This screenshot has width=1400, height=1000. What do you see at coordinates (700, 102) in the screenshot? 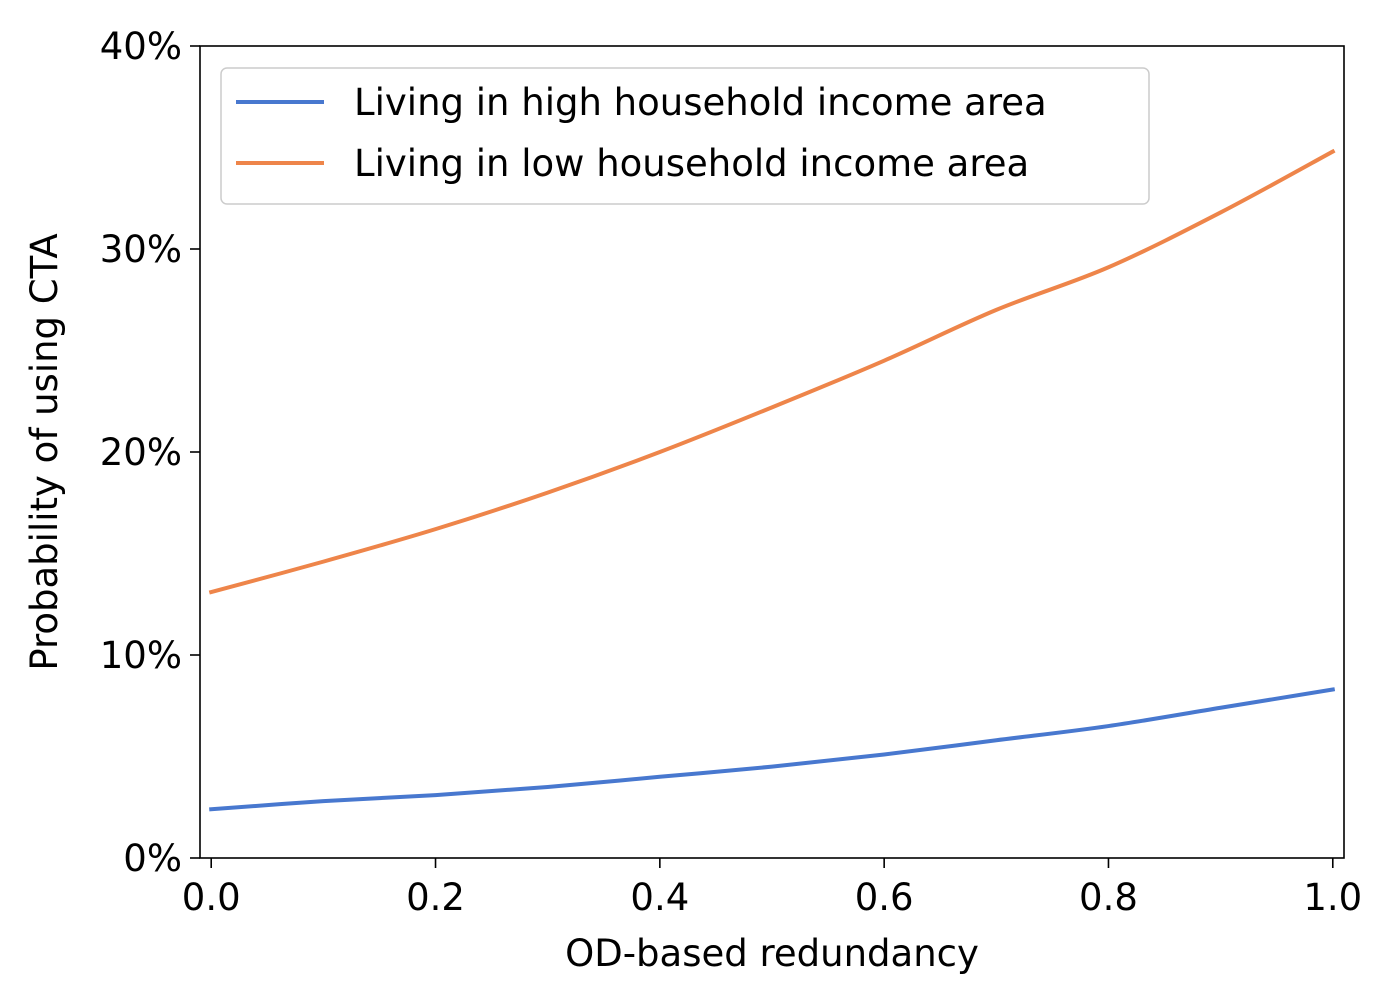
I see `legend-entry-high-income: Living in high household income area` at bounding box center [700, 102].